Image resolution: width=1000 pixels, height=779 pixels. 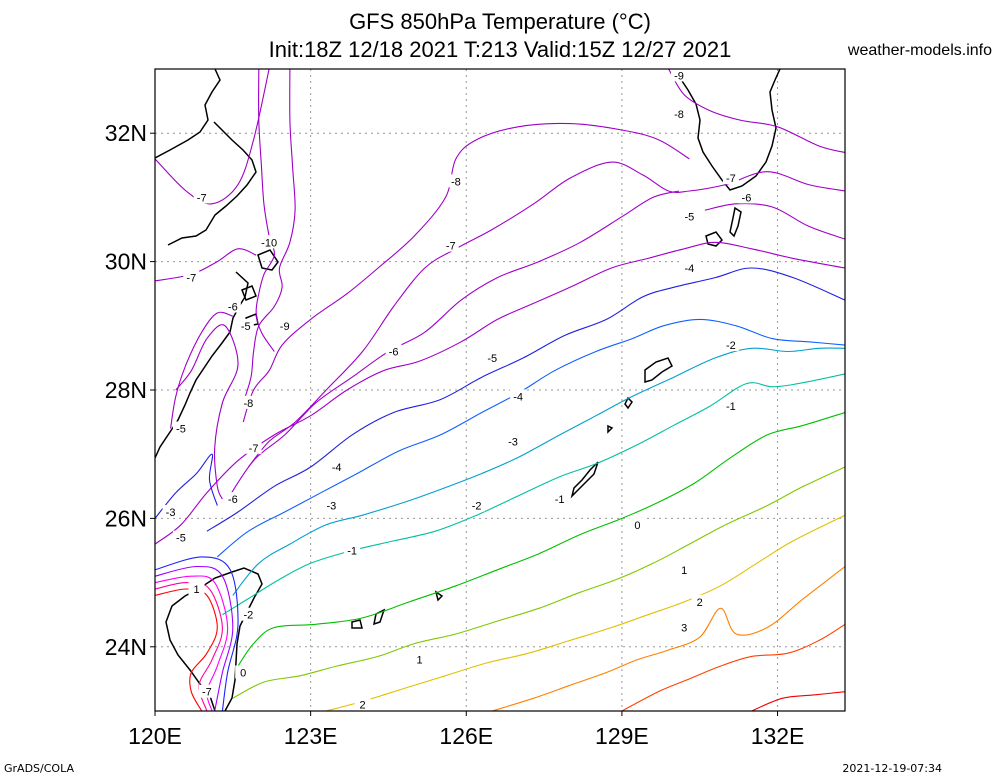 I want to click on site-watermark: weather-models.info, so click(x=919, y=50).